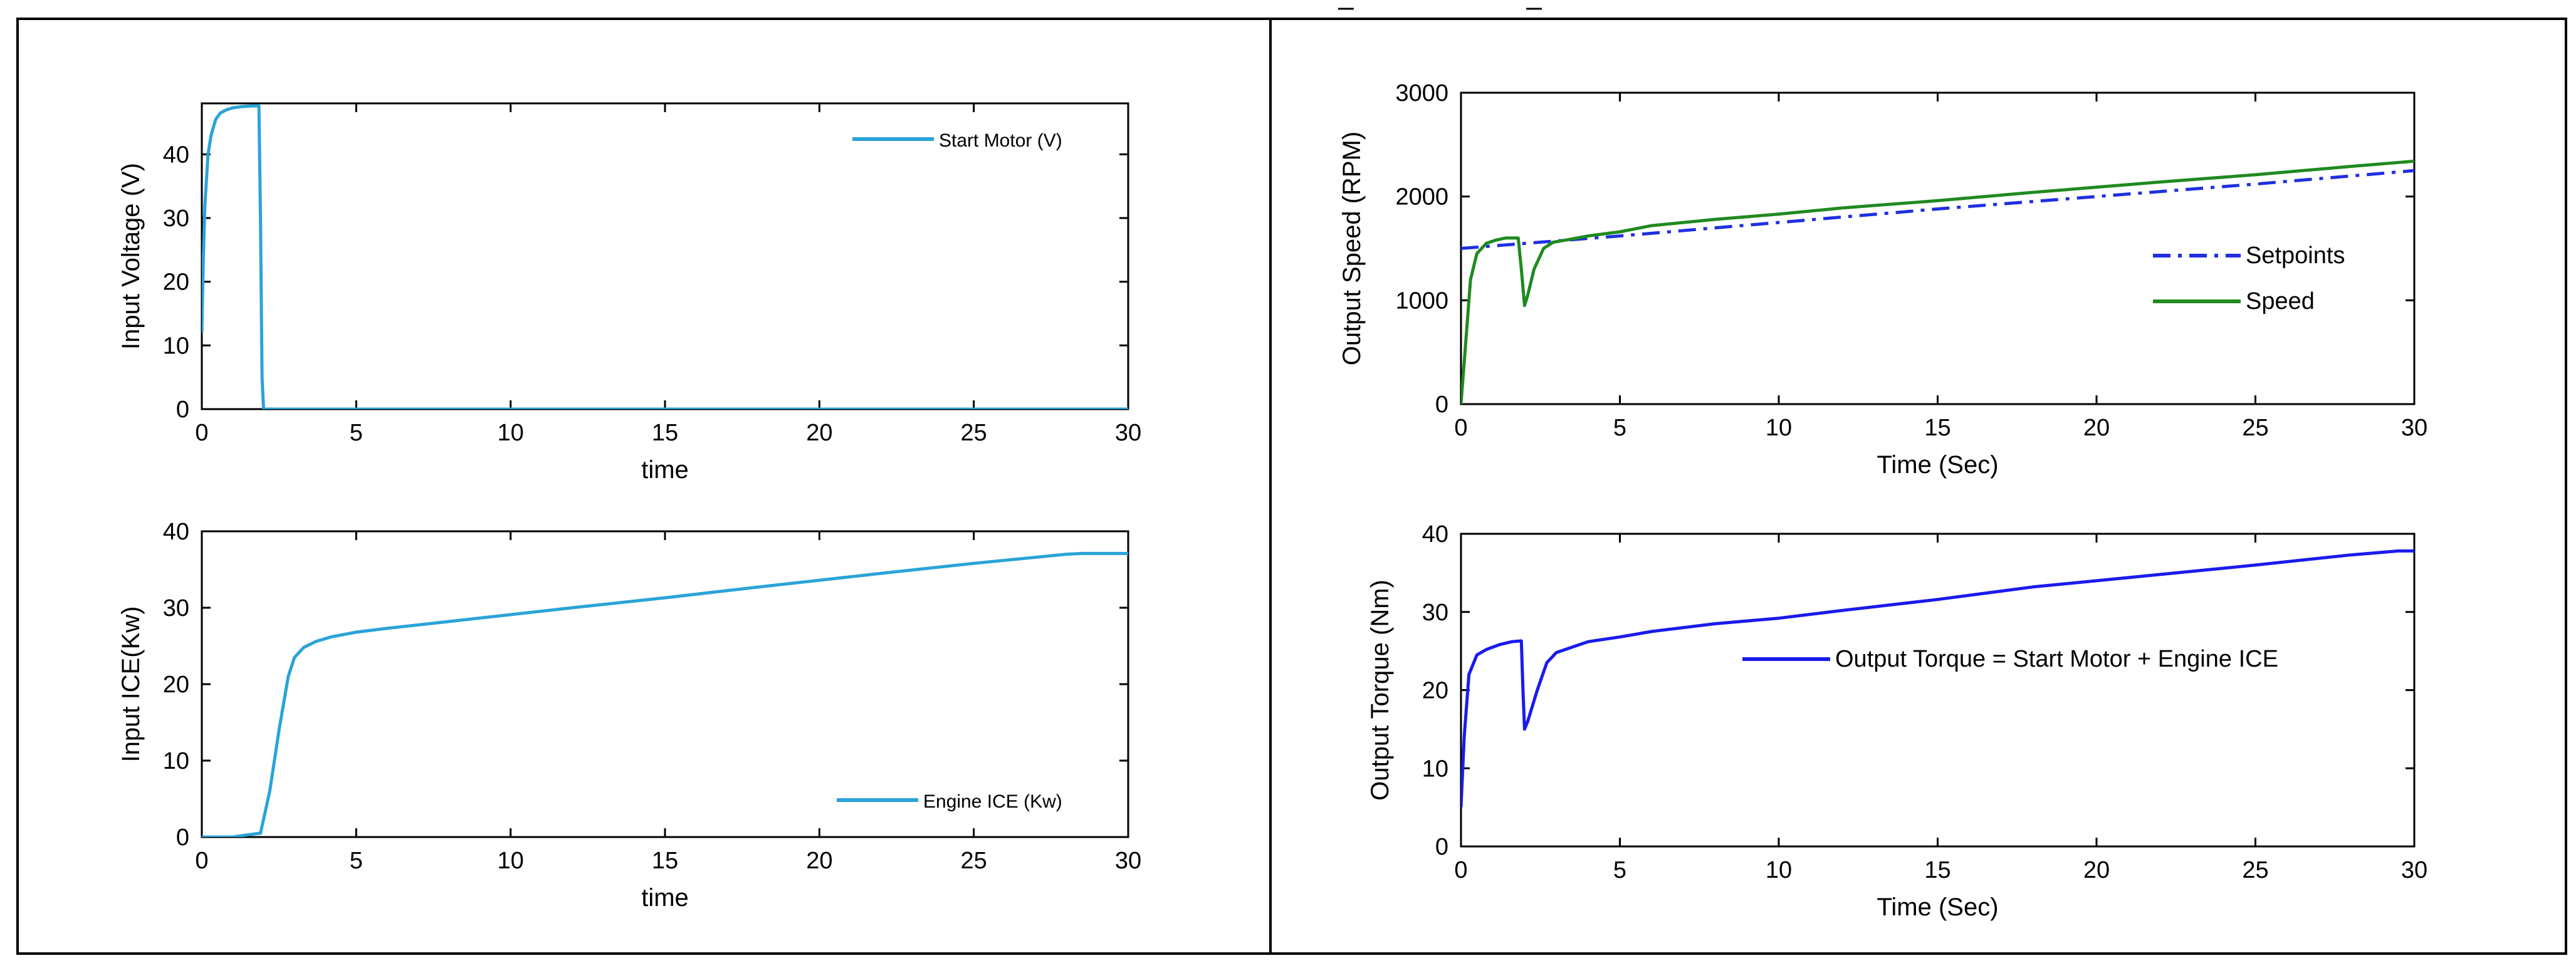  I want to click on y-tick-label: 3000, so click(1421, 93).